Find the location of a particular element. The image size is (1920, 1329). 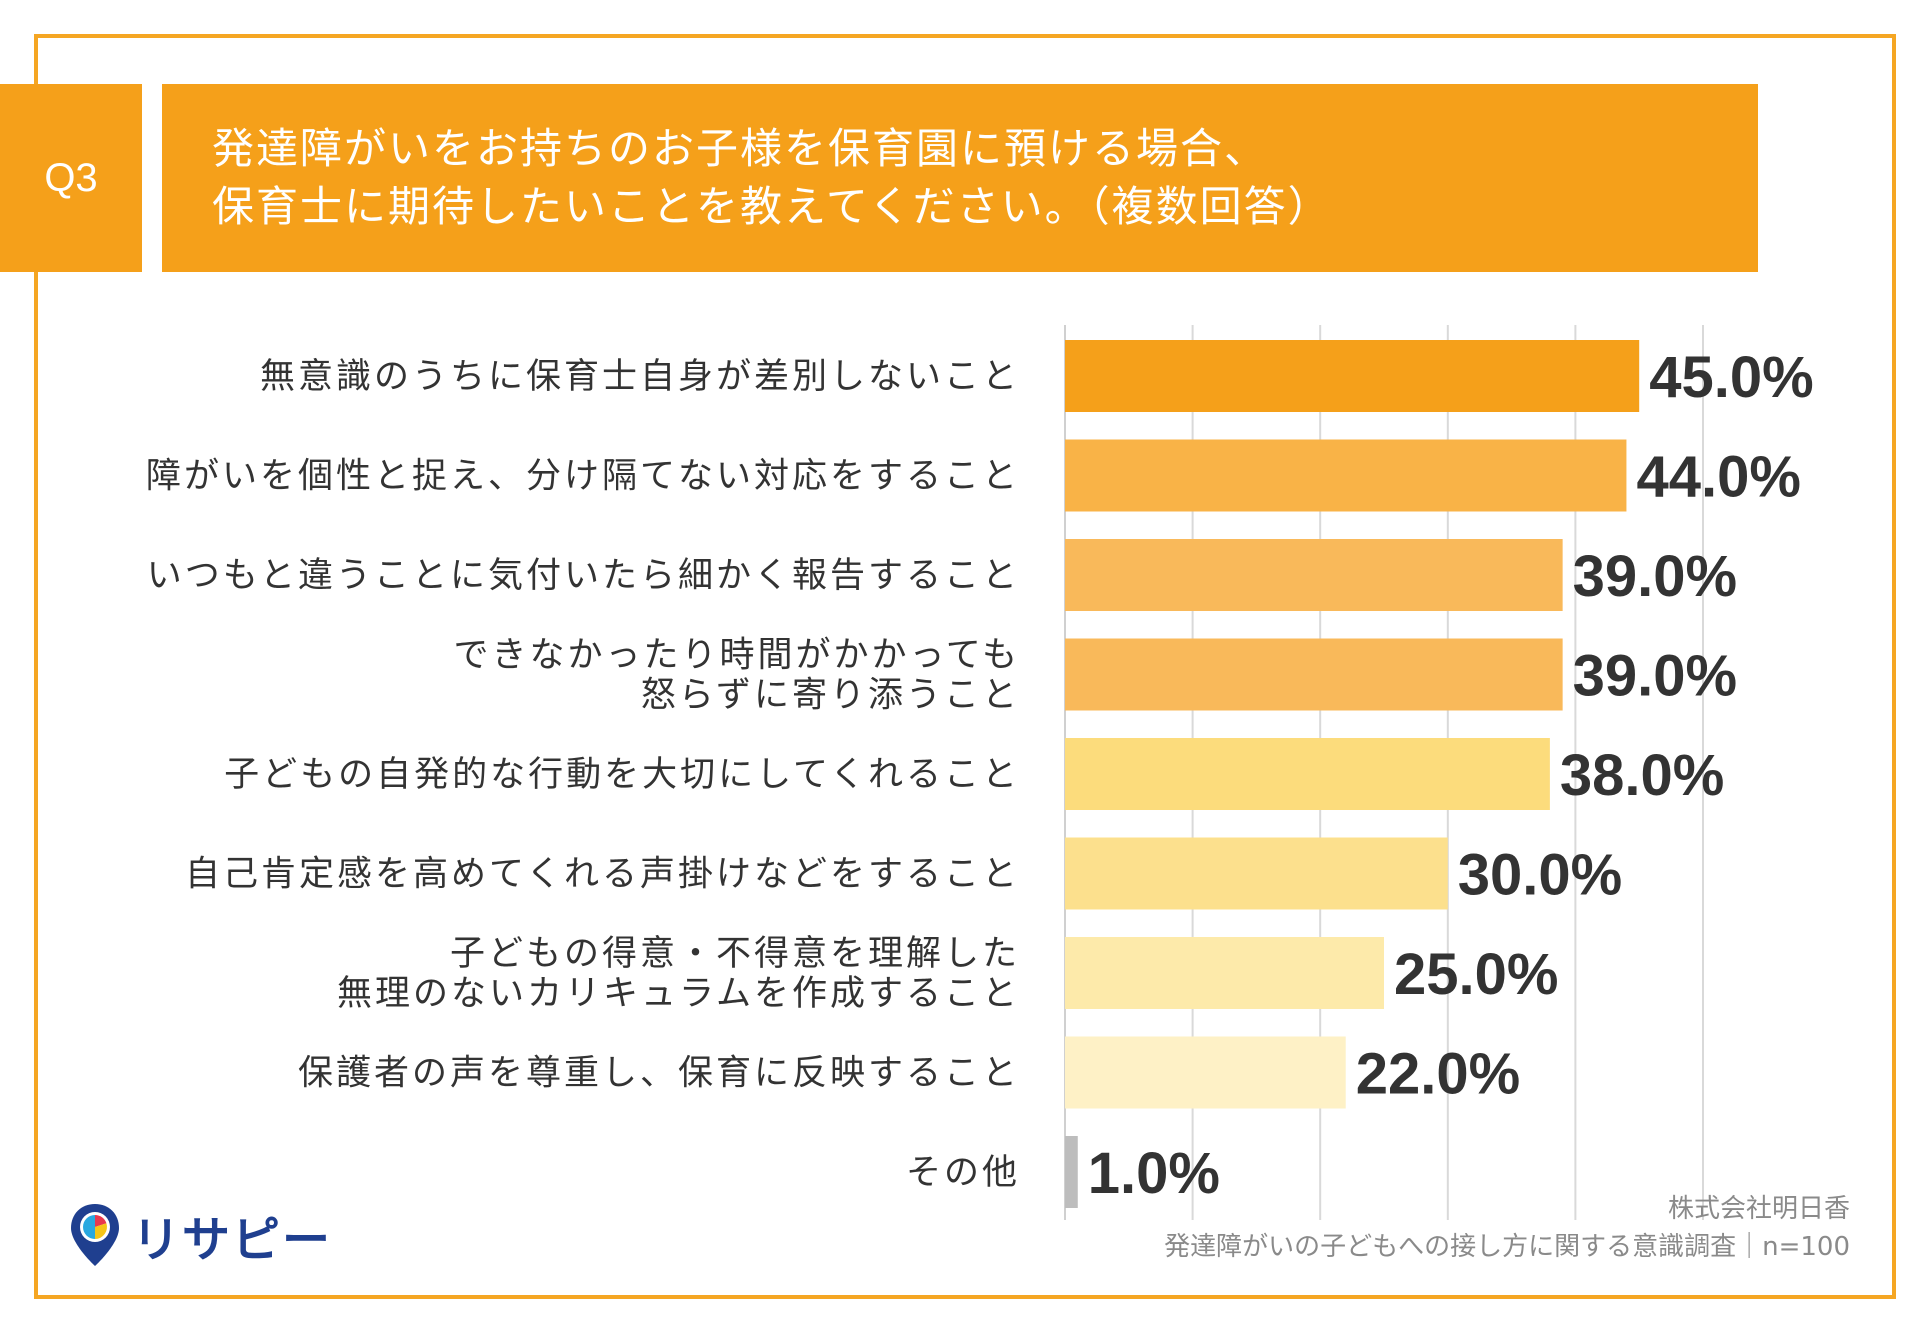

value-label-1: 44.0% is located at coordinates (1718, 477).